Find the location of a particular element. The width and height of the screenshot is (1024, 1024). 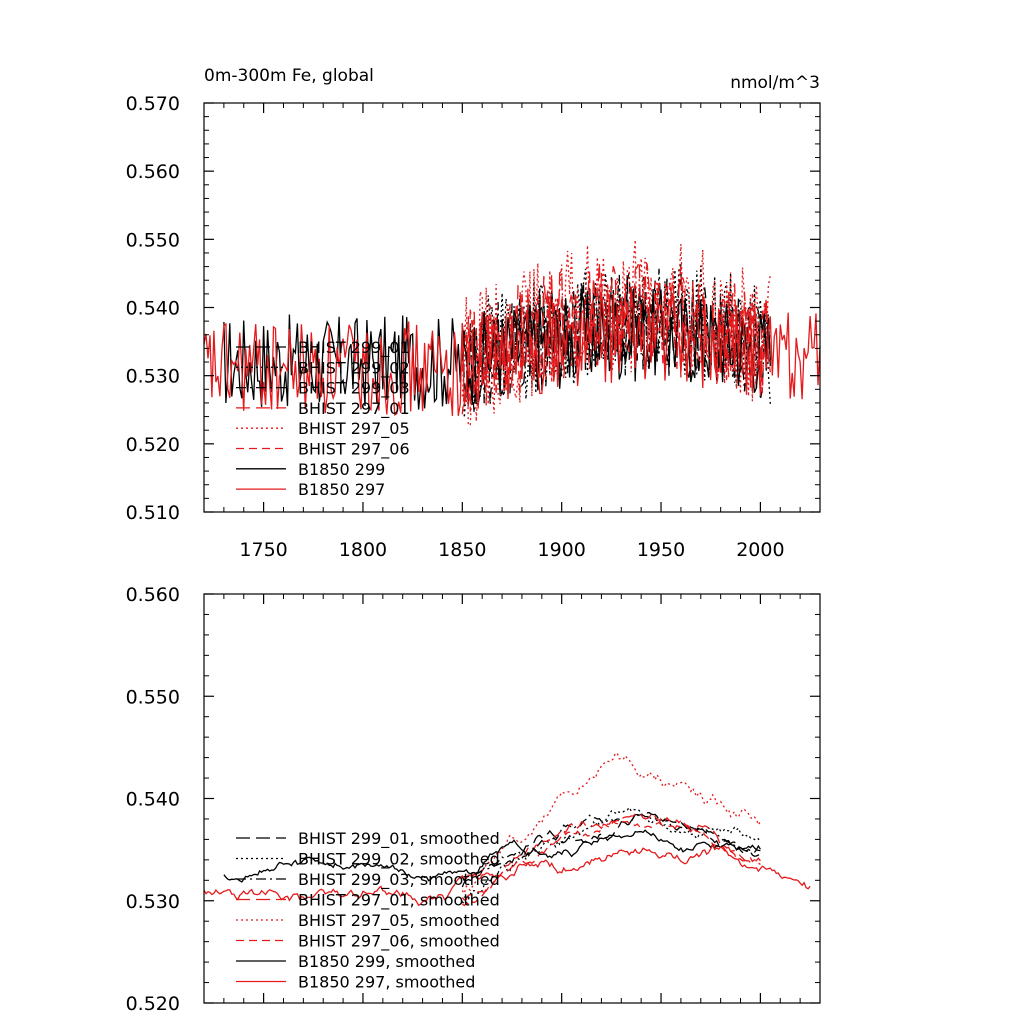

top-series-lines is located at coordinates (512, 333).